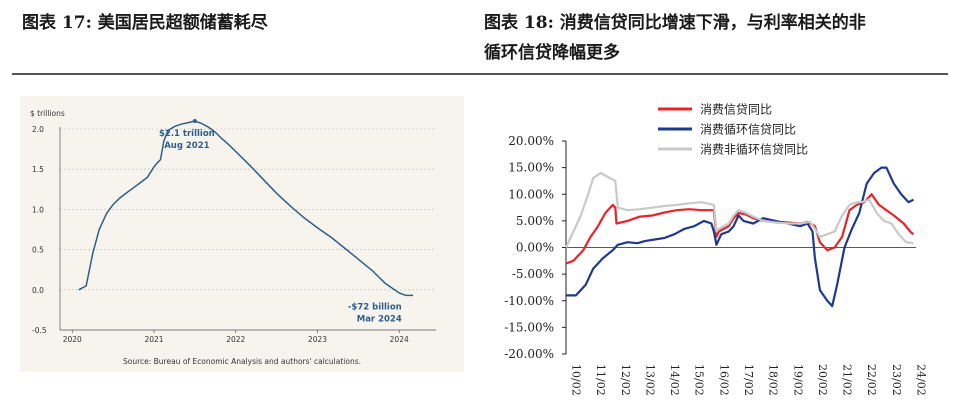 The image size is (960, 405). I want to click on y-tick-label: 15.00%, so click(531, 168).